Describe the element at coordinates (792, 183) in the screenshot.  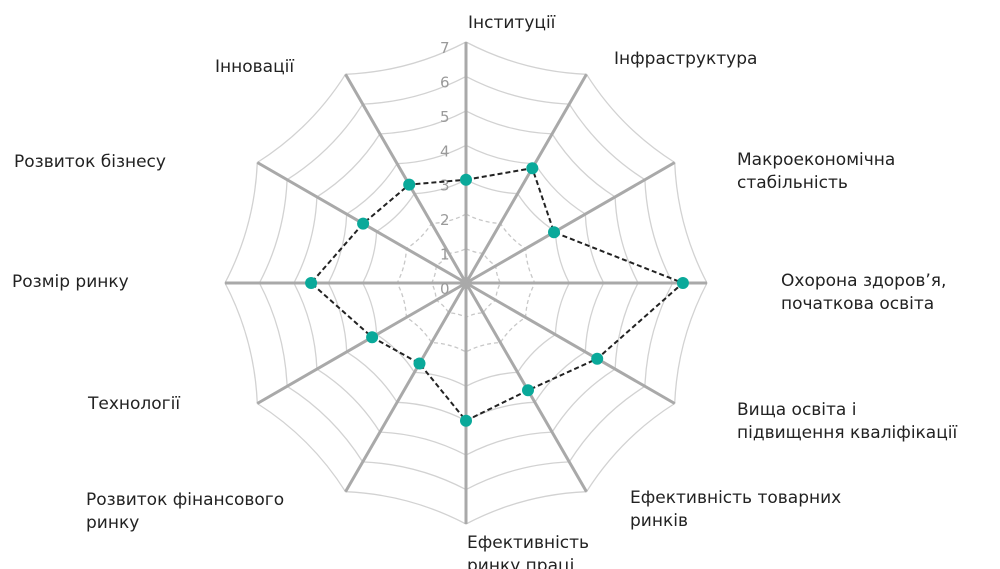
I see `axis-label-line: стабільність` at that location.